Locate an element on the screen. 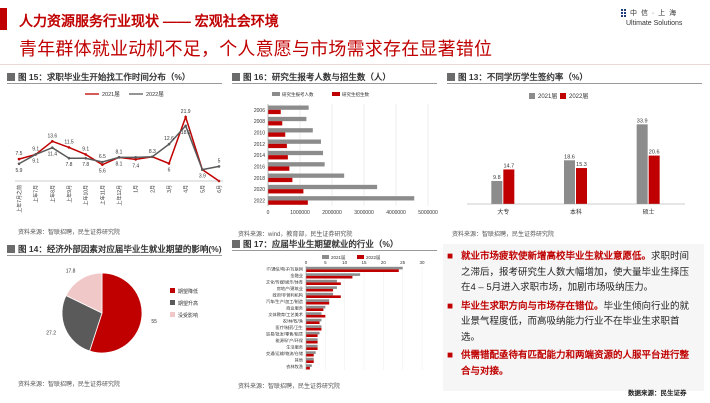 The image size is (710, 403). fig16-source: 资料来源：wind，教育部，民生证券研究院 is located at coordinates (295, 235).